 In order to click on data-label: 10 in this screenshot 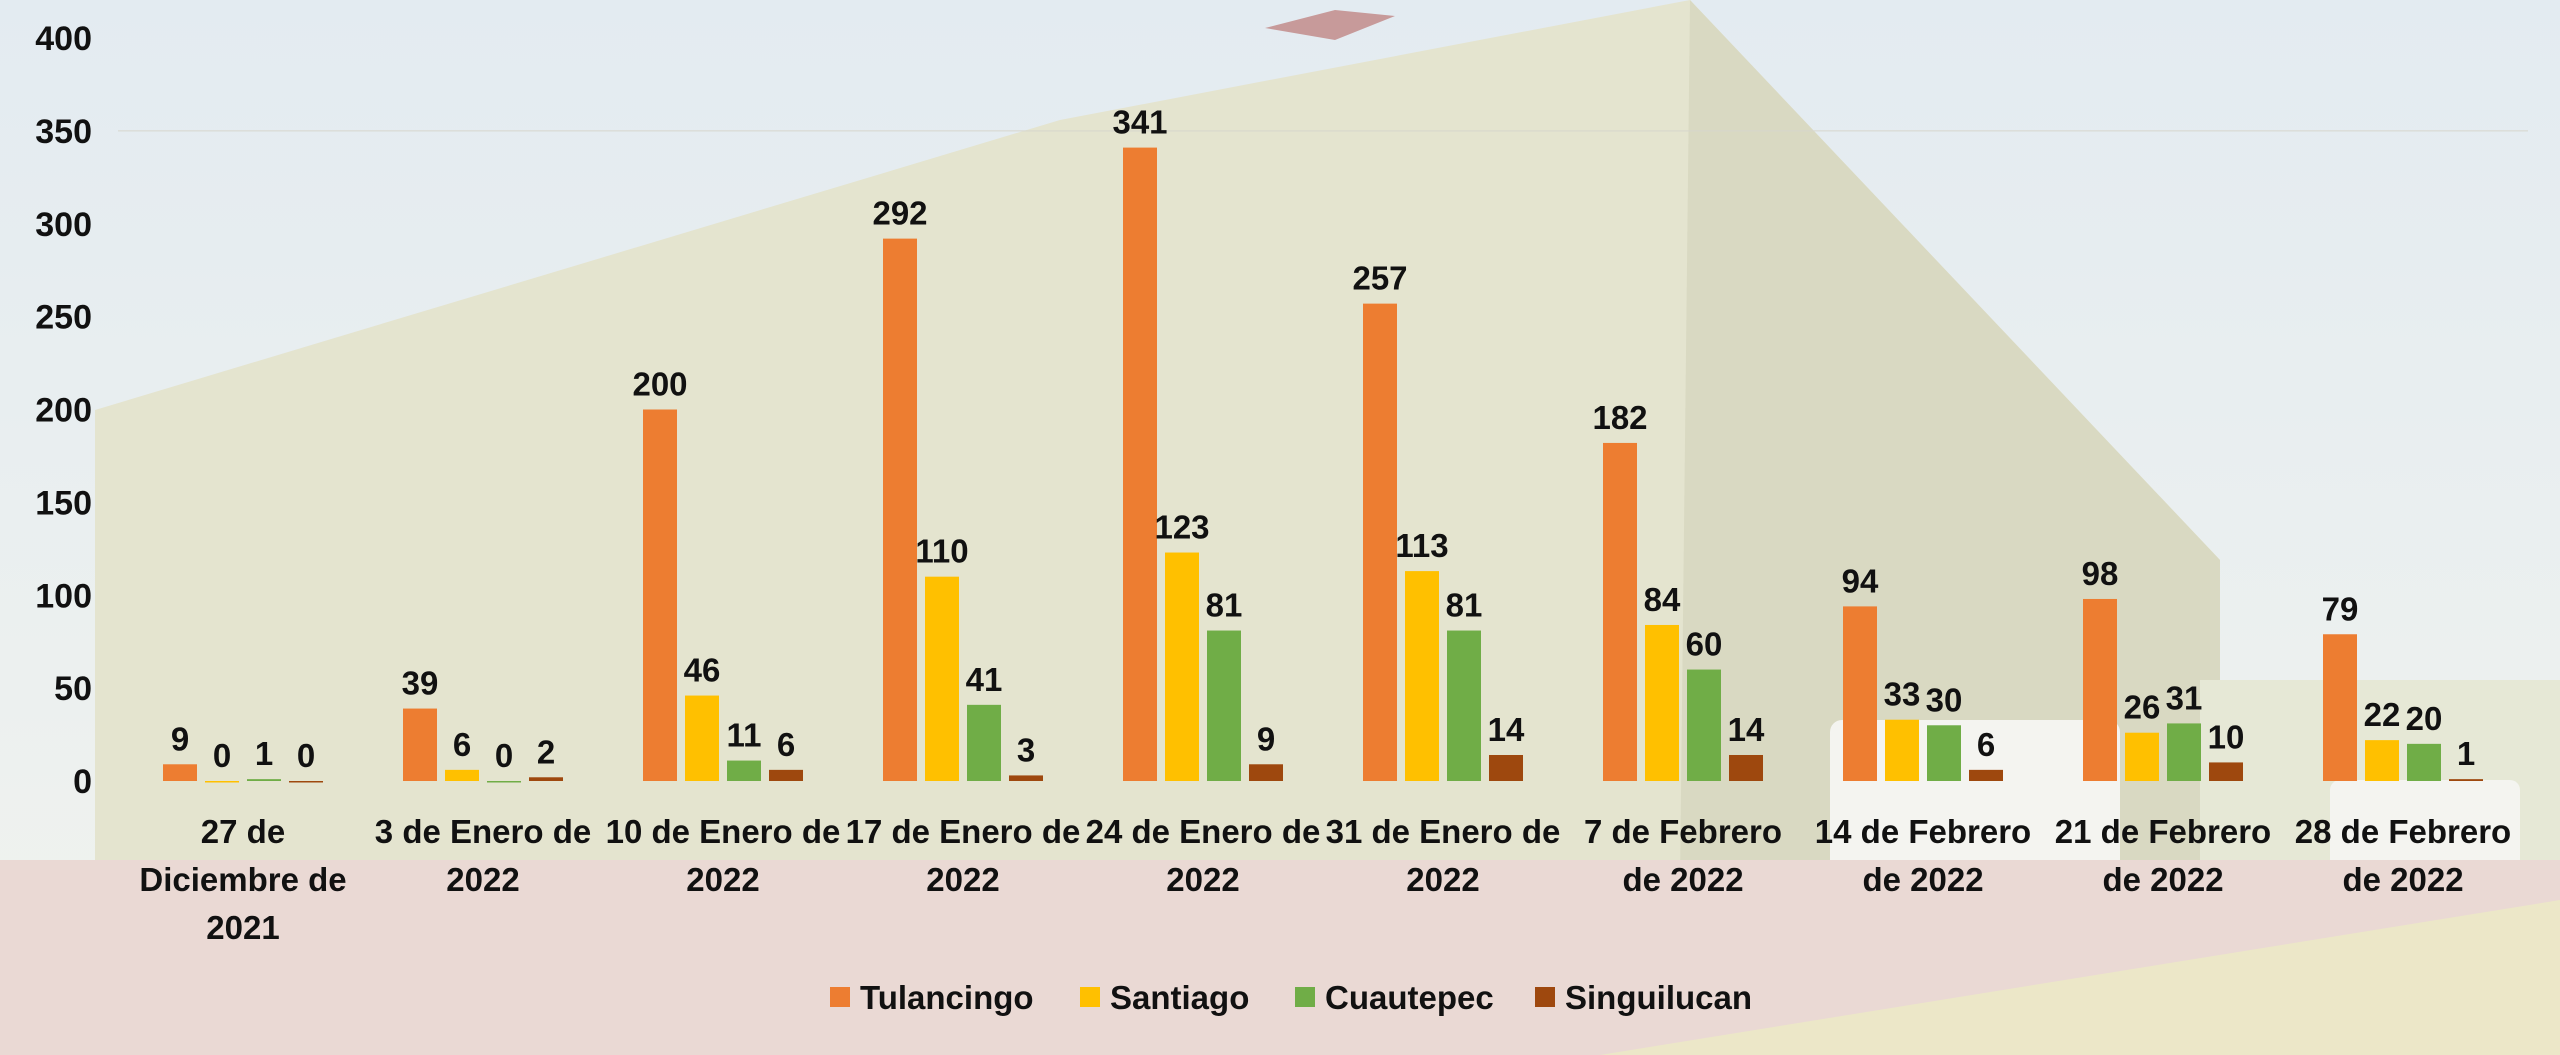, I will do `click(2226, 736)`.